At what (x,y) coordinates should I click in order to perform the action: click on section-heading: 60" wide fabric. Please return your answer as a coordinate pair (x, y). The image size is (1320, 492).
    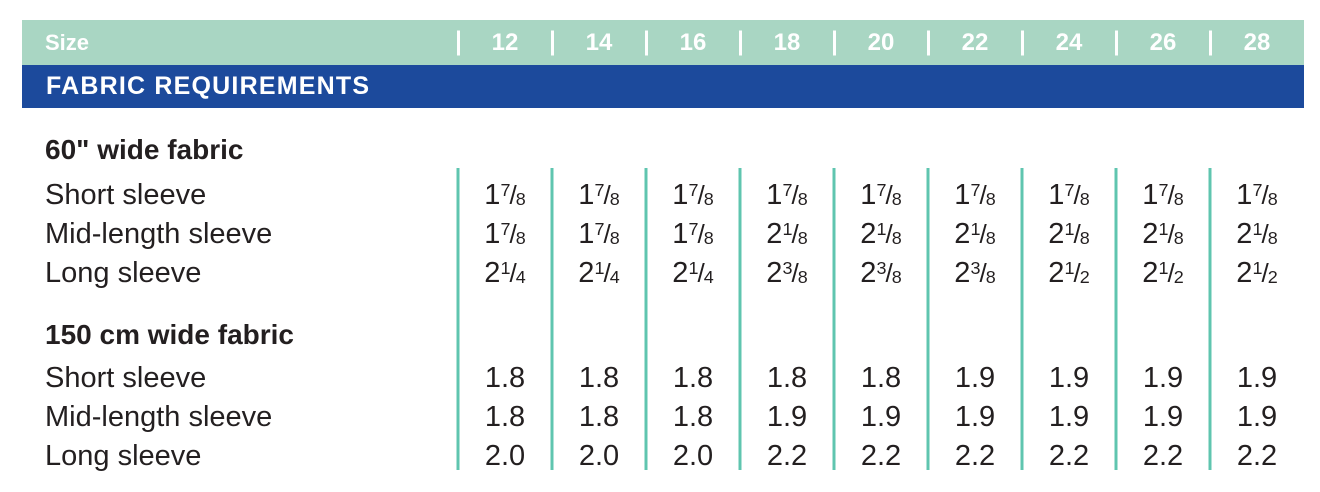
    Looking at the image, I should click on (144, 149).